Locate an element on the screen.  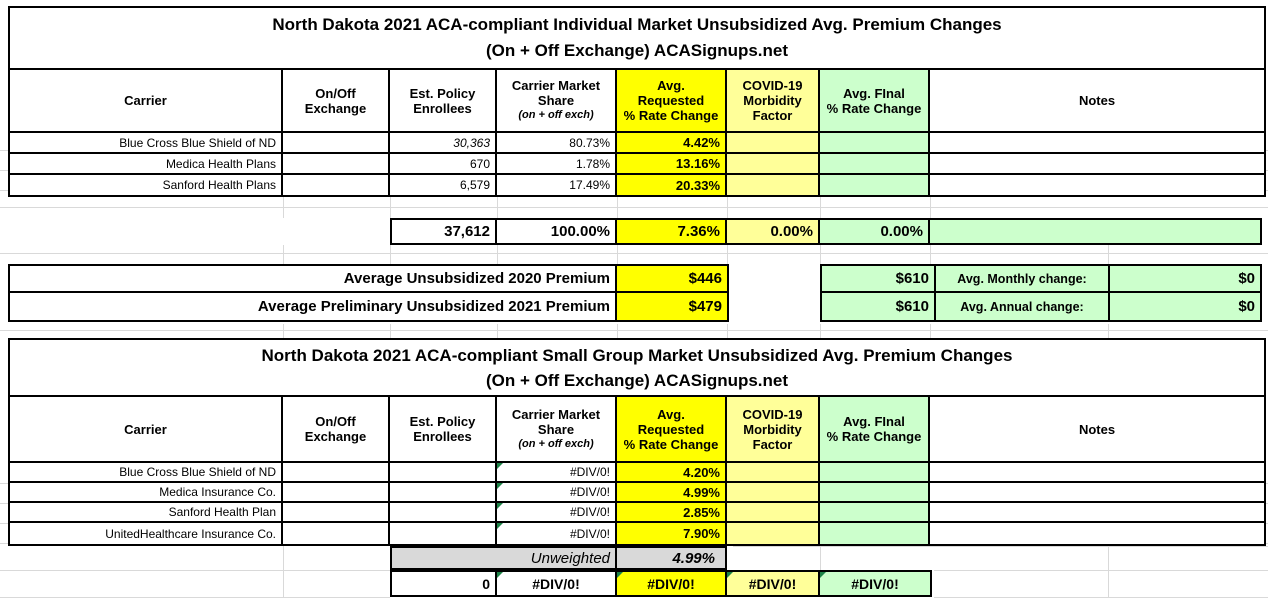
cell-market-share: 17.49% is located at coordinates (557, 185).